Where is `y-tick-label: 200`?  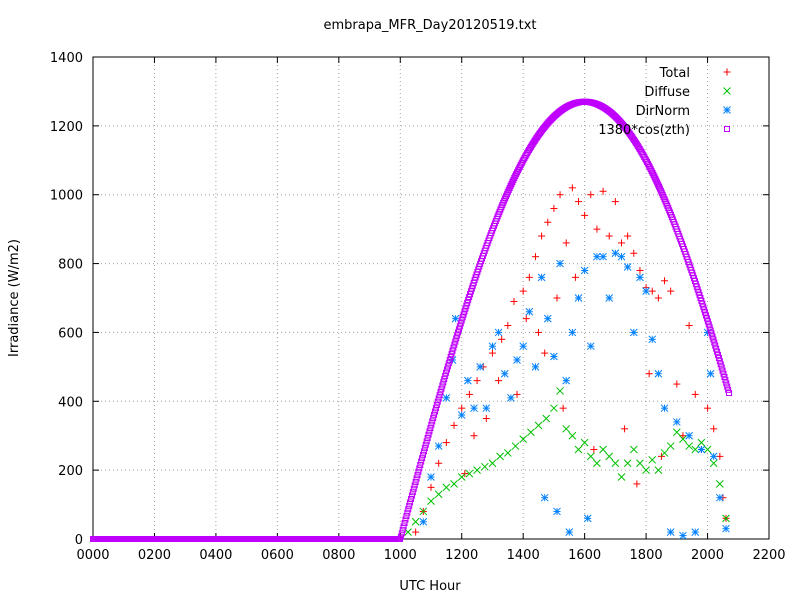
y-tick-label: 200 is located at coordinates (70, 471).